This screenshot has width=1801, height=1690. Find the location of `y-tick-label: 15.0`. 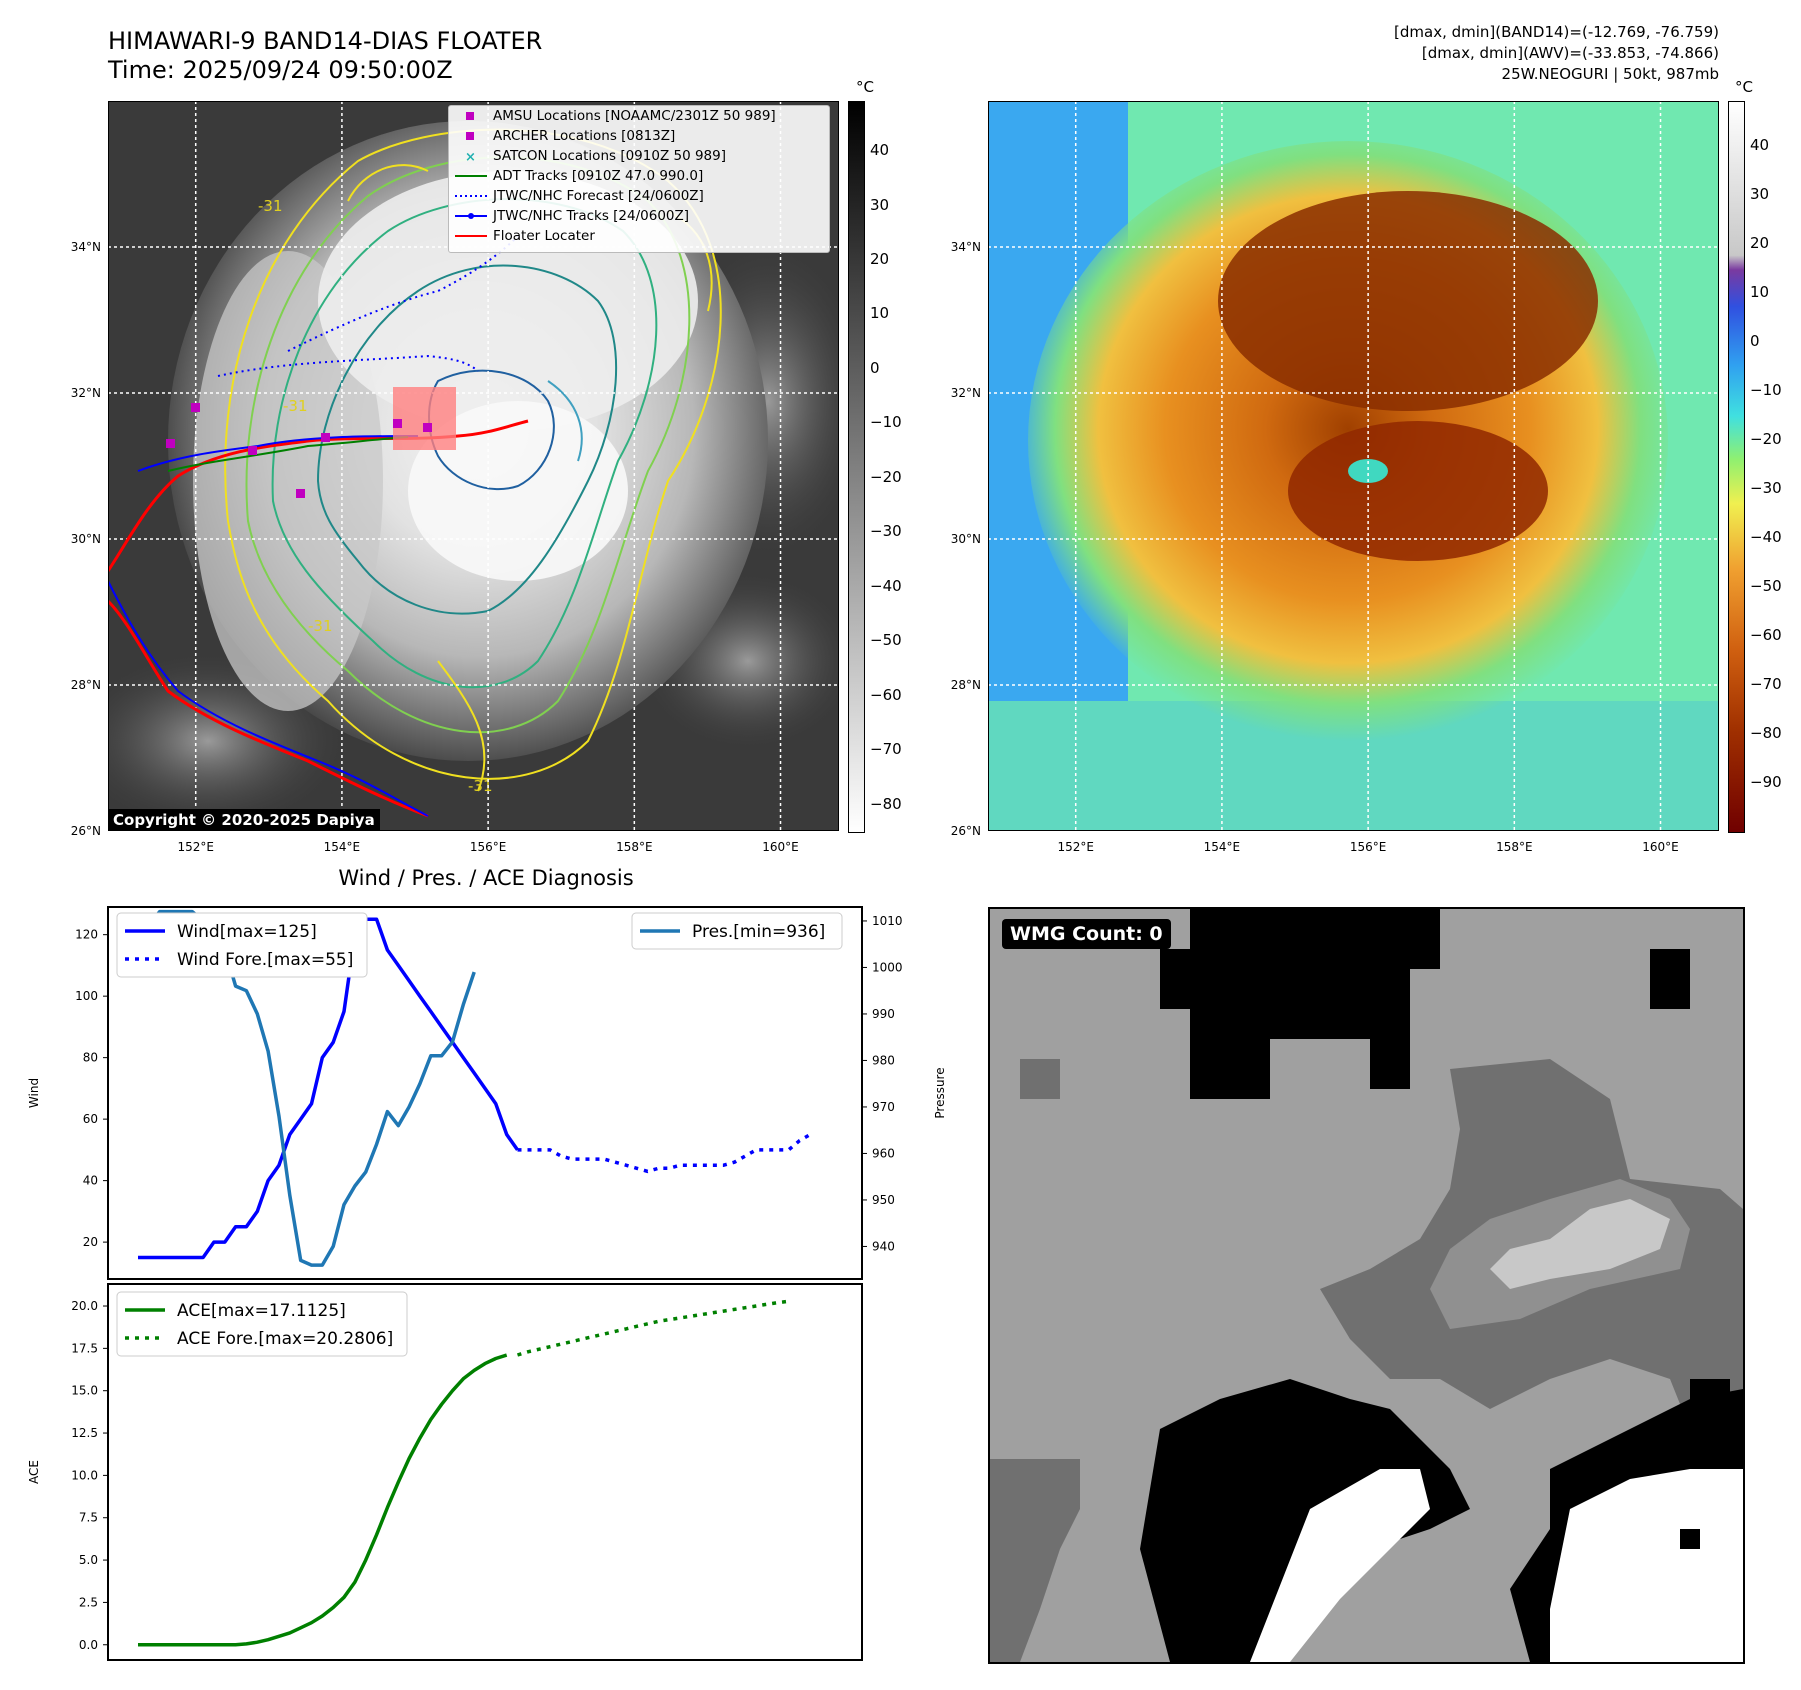

y-tick-label: 15.0 is located at coordinates (84, 1391).